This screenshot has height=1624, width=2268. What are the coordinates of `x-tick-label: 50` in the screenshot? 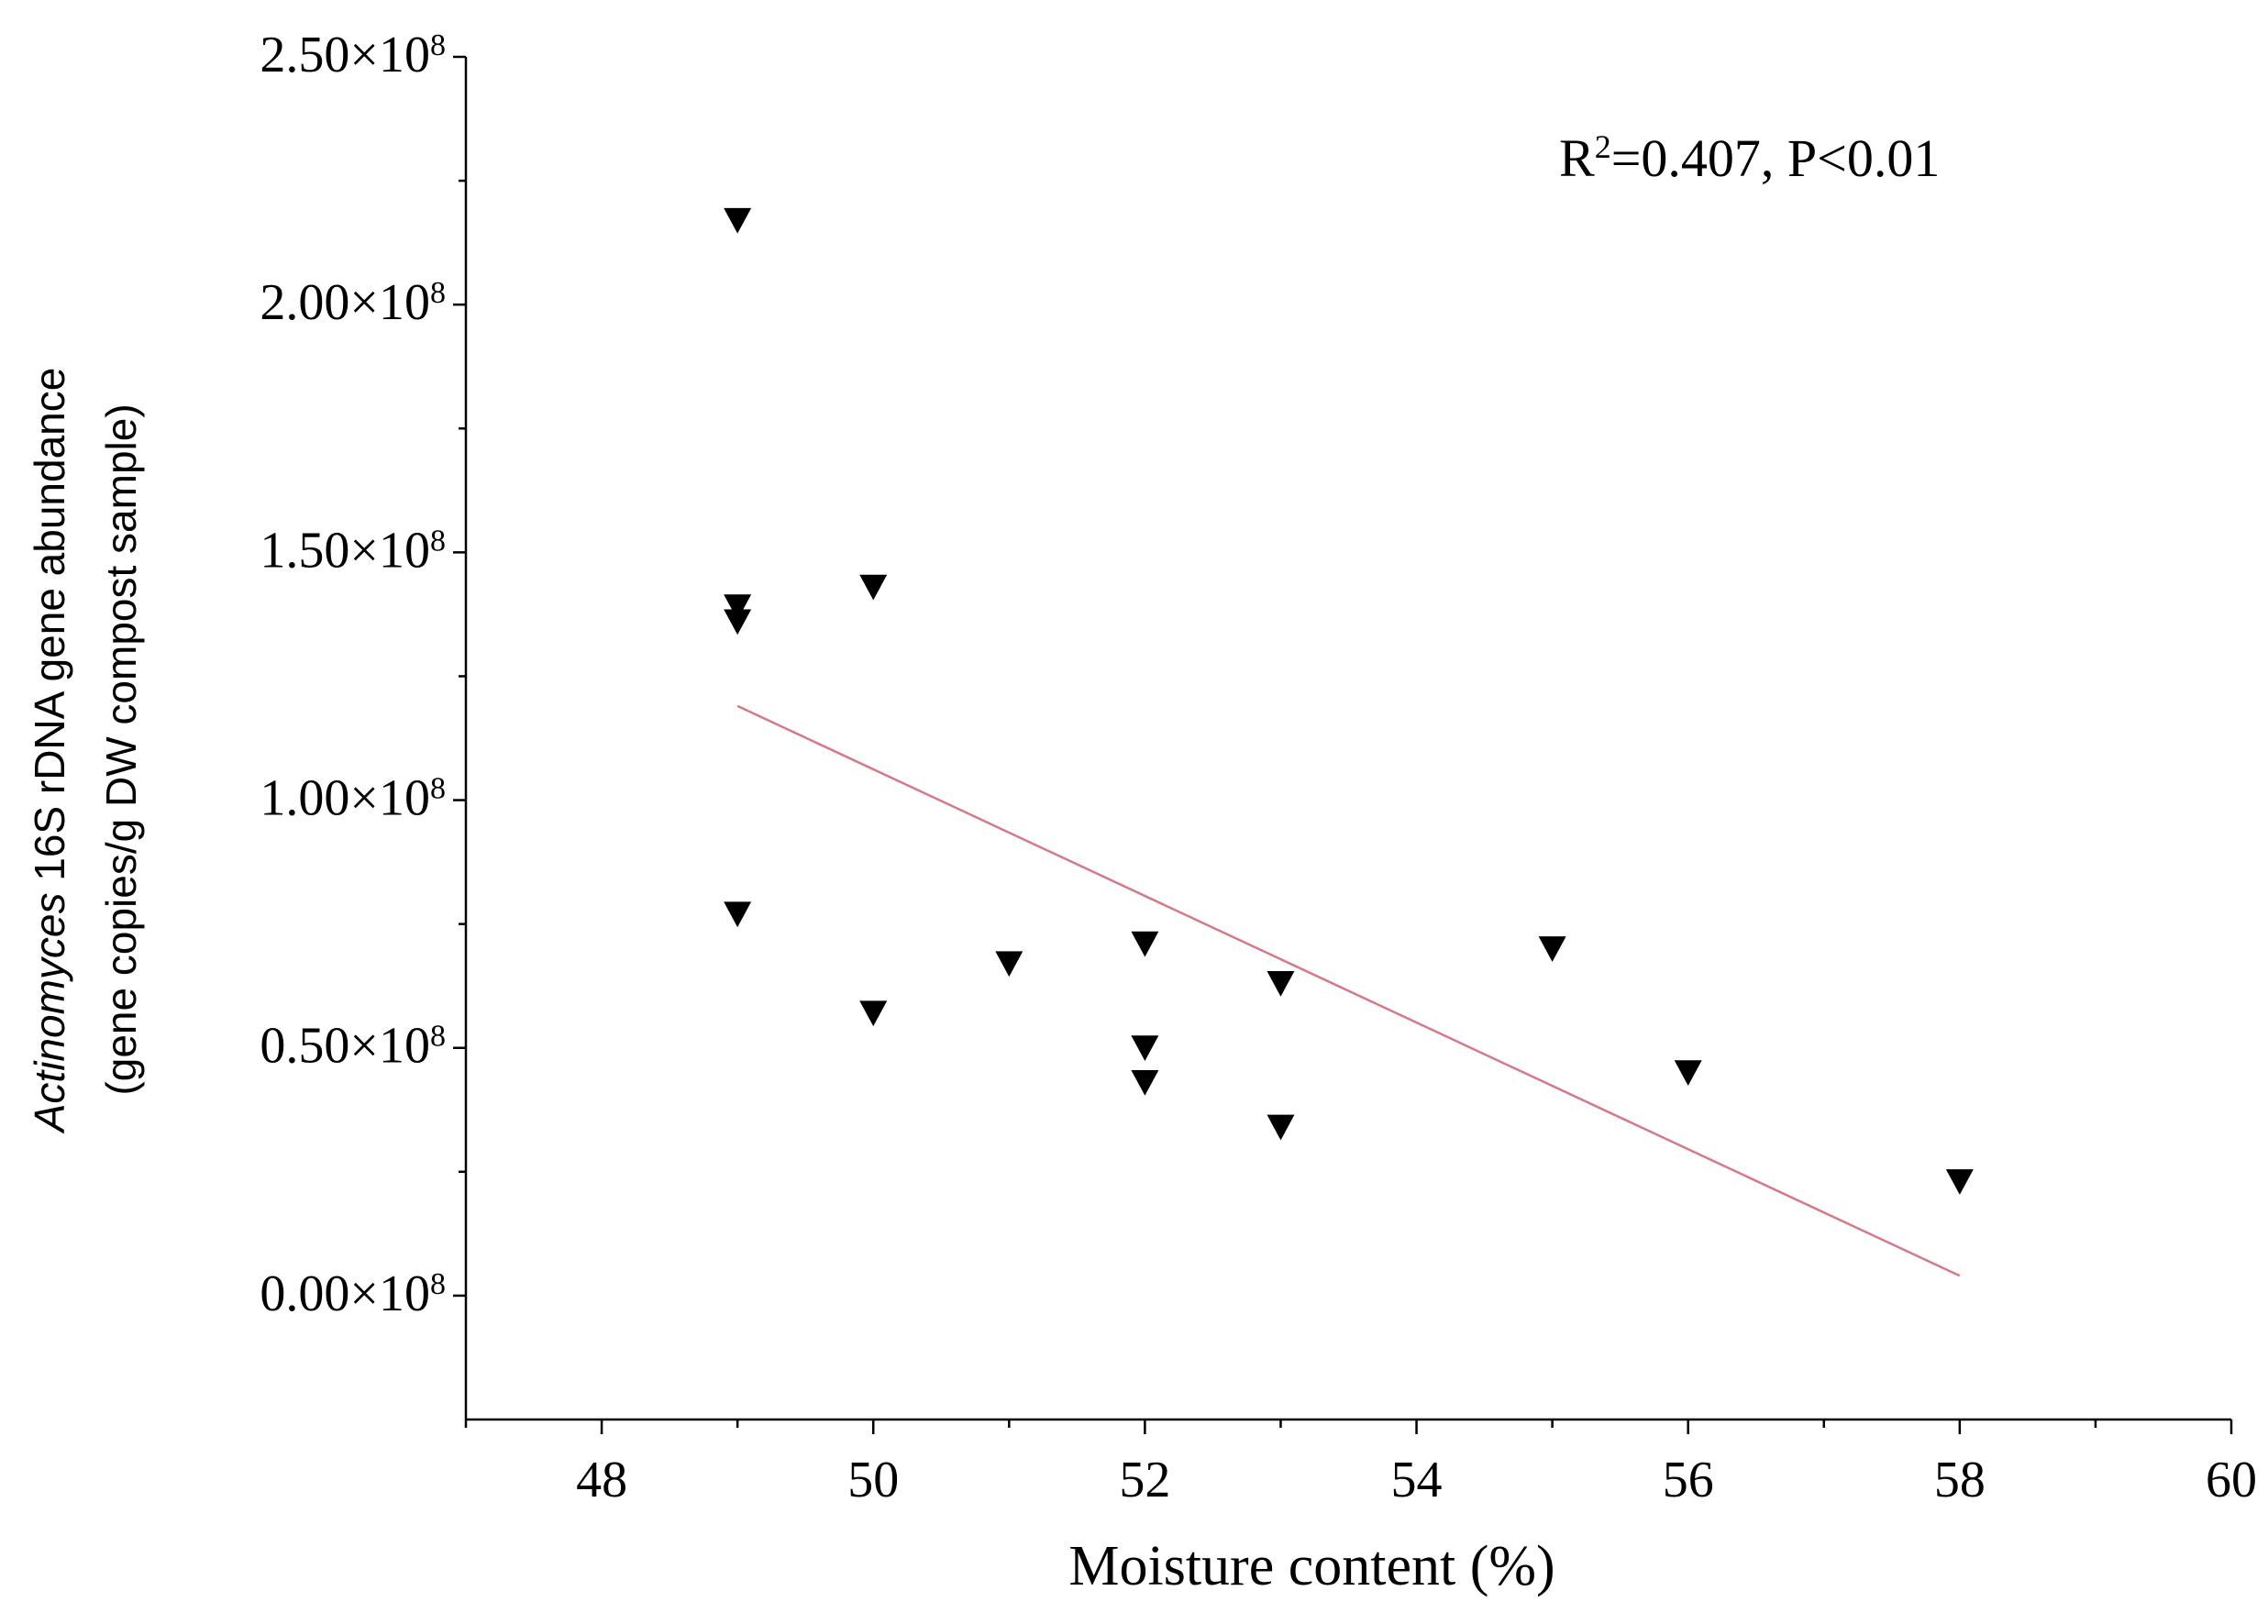 It's located at (873, 1480).